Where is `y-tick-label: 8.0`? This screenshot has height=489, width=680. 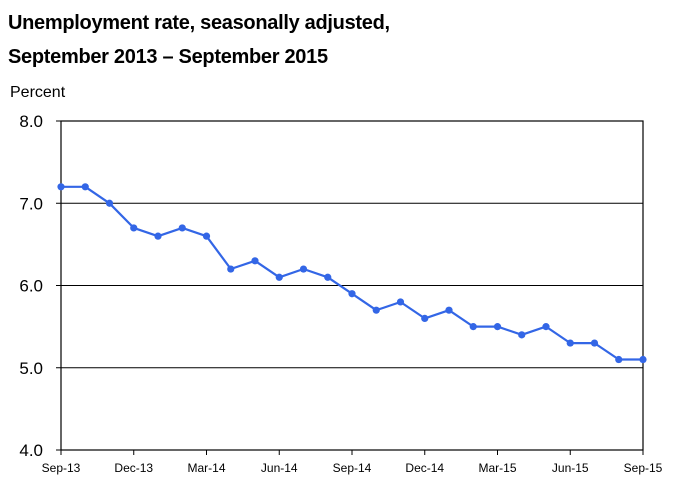
y-tick-label: 8.0 is located at coordinates (31, 121).